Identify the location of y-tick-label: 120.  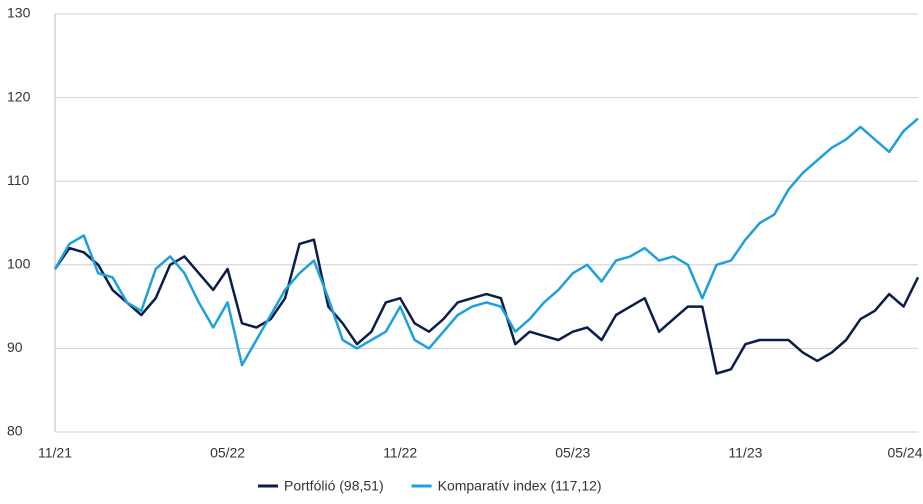
(19, 96).